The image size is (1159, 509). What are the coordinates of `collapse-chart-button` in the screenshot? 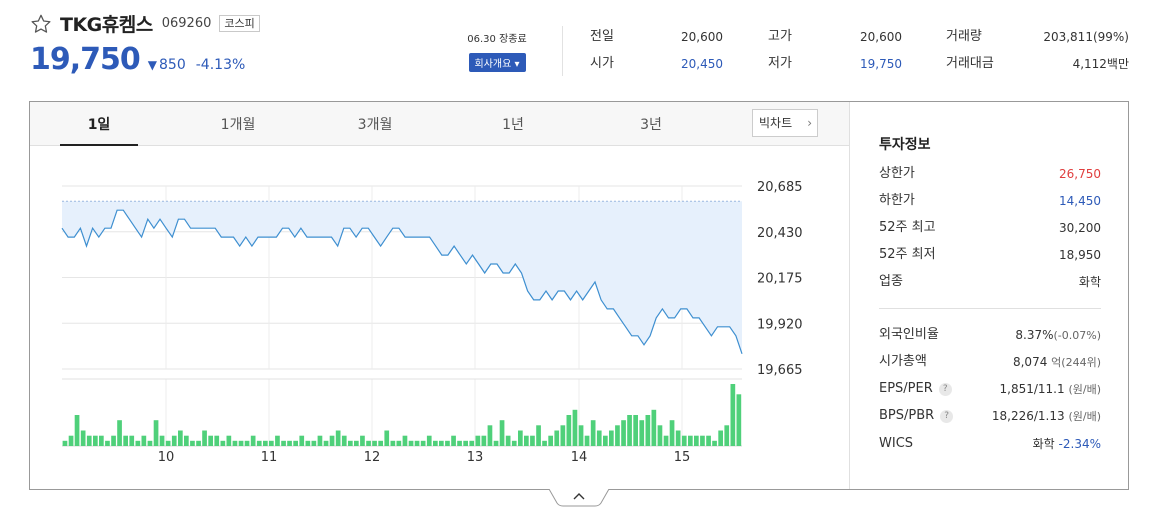 It's located at (579, 499).